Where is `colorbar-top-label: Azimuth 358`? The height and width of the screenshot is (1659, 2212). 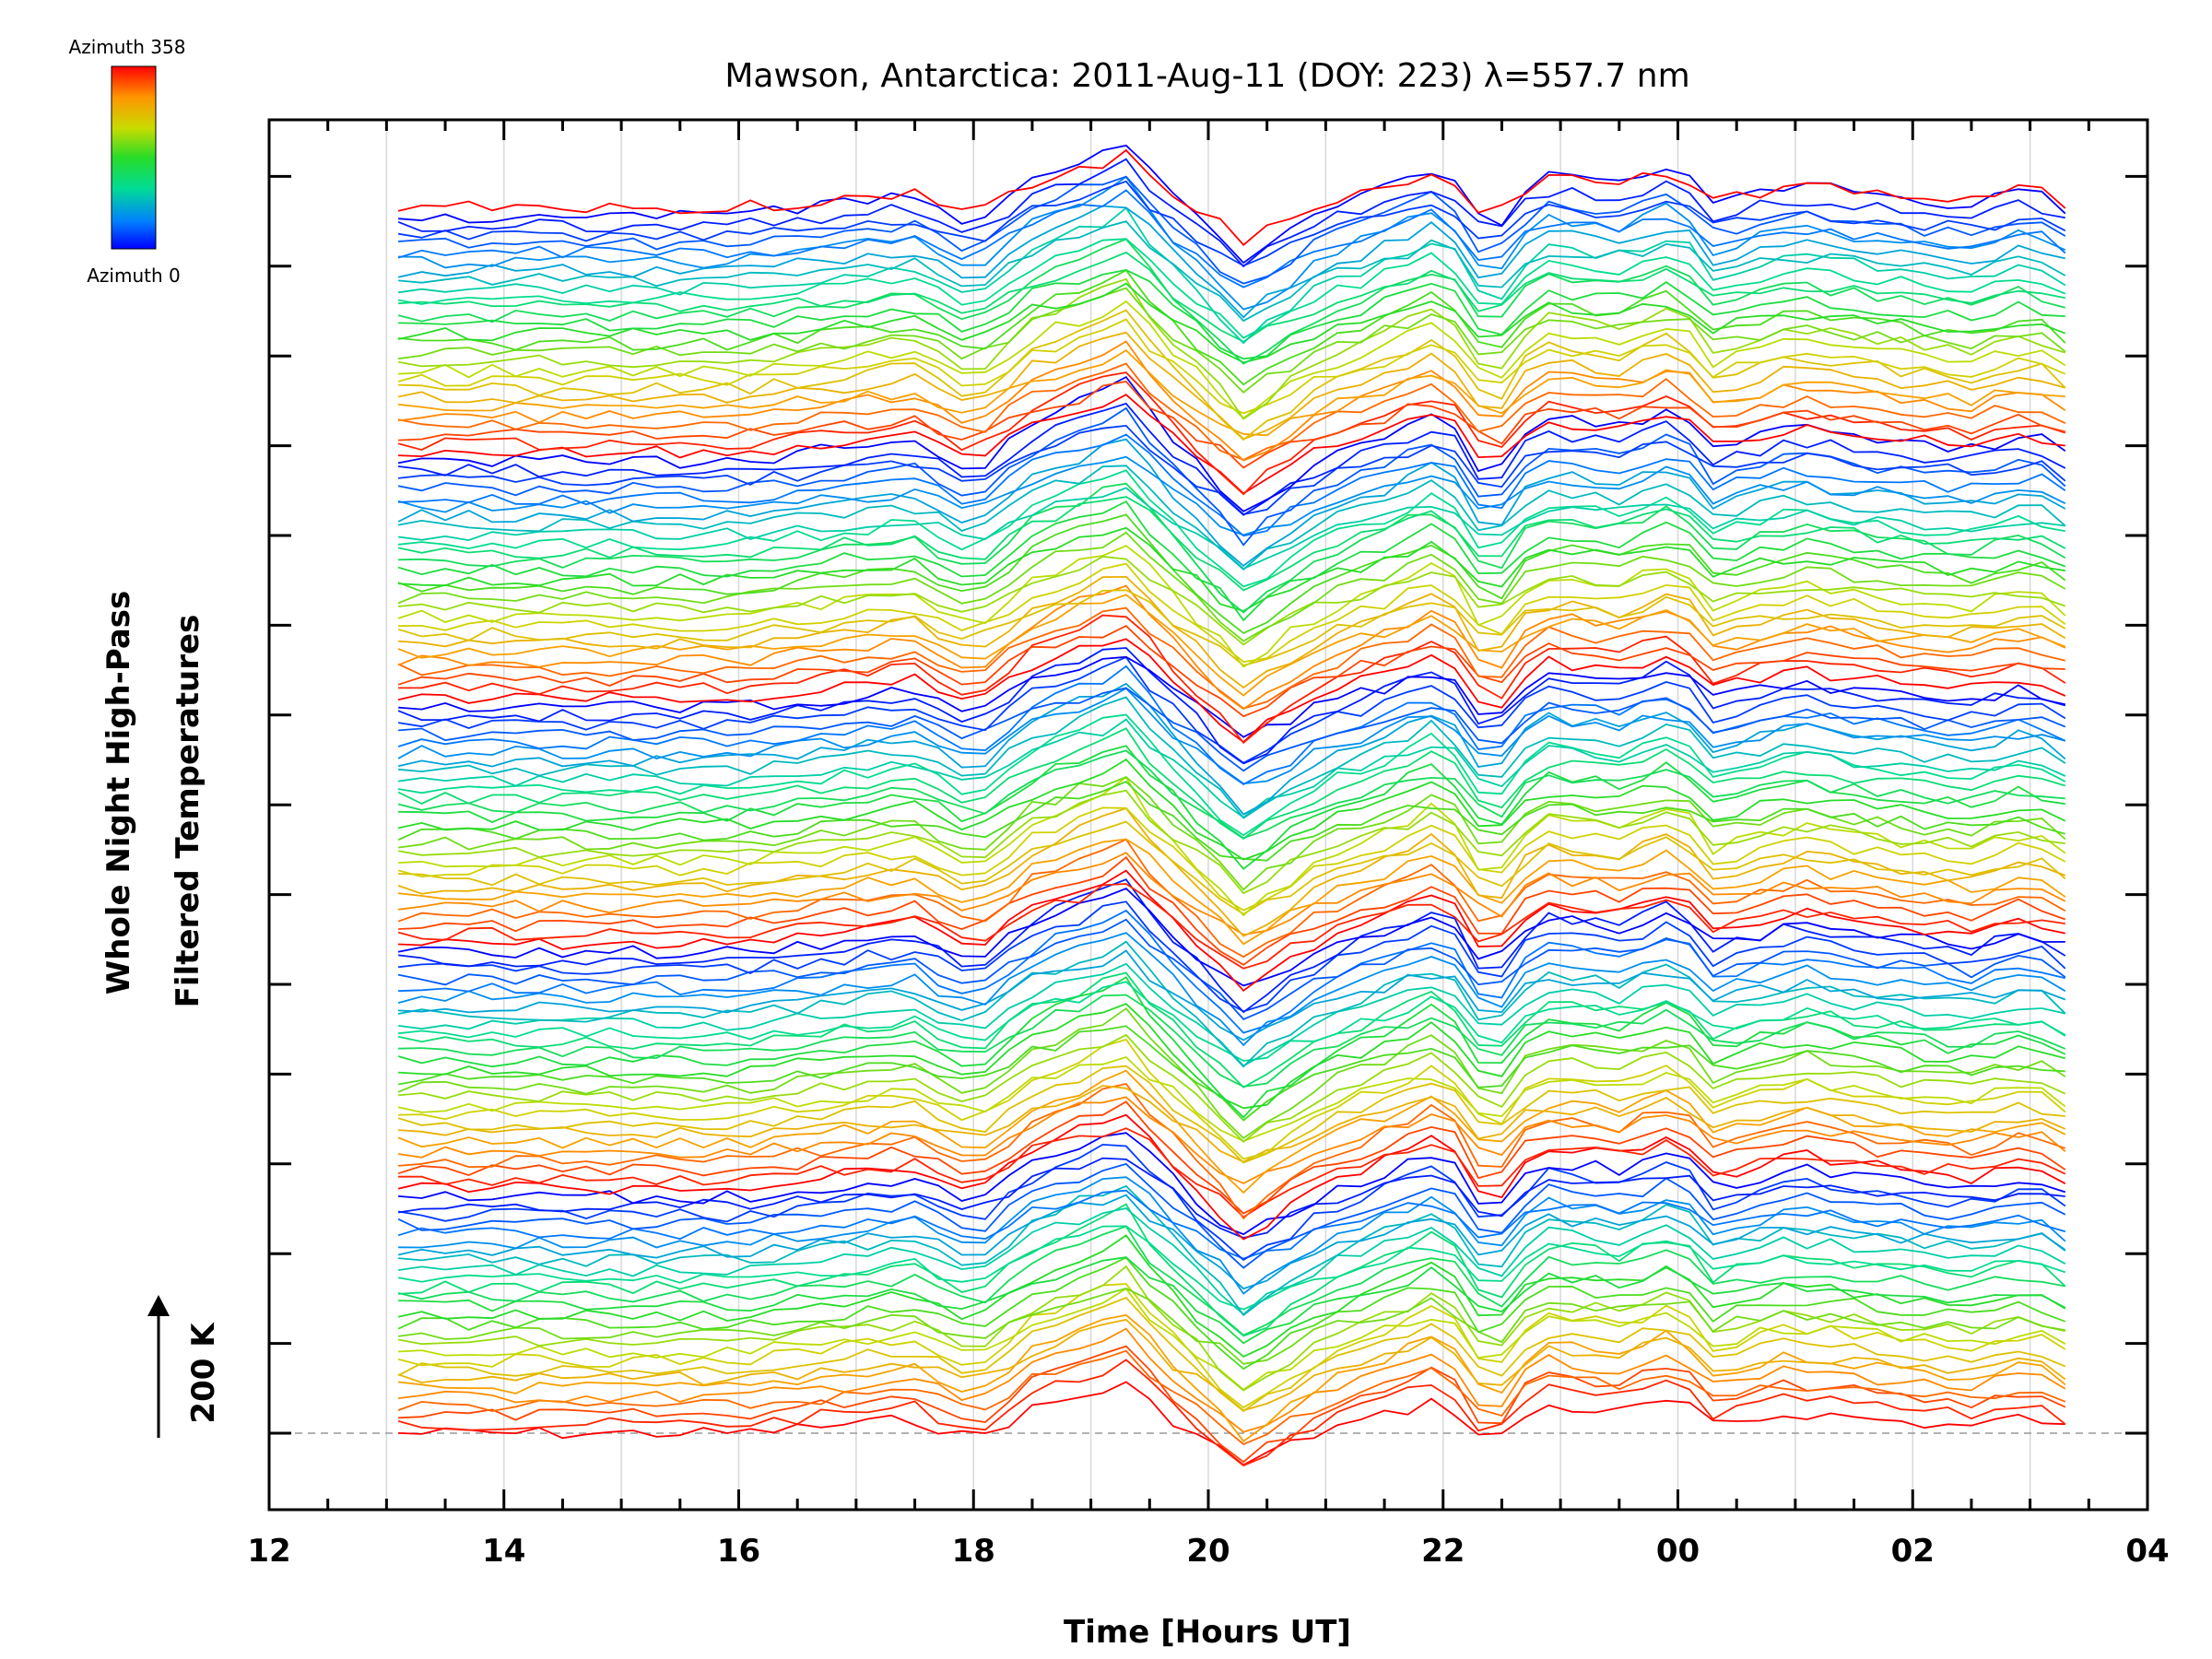
colorbar-top-label: Azimuth 358 is located at coordinates (127, 47).